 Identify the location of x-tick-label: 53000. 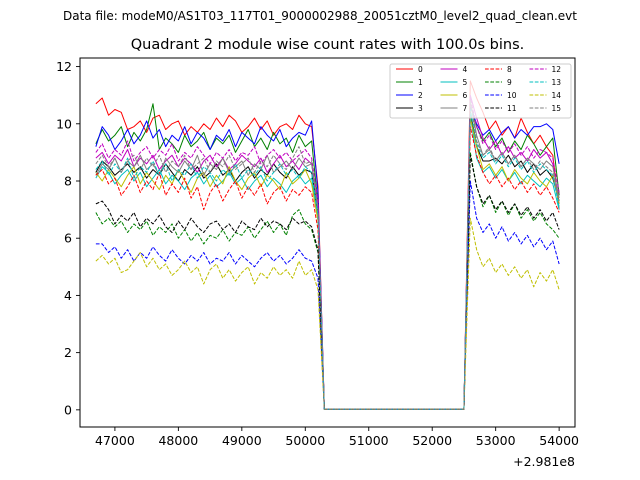
(496, 440).